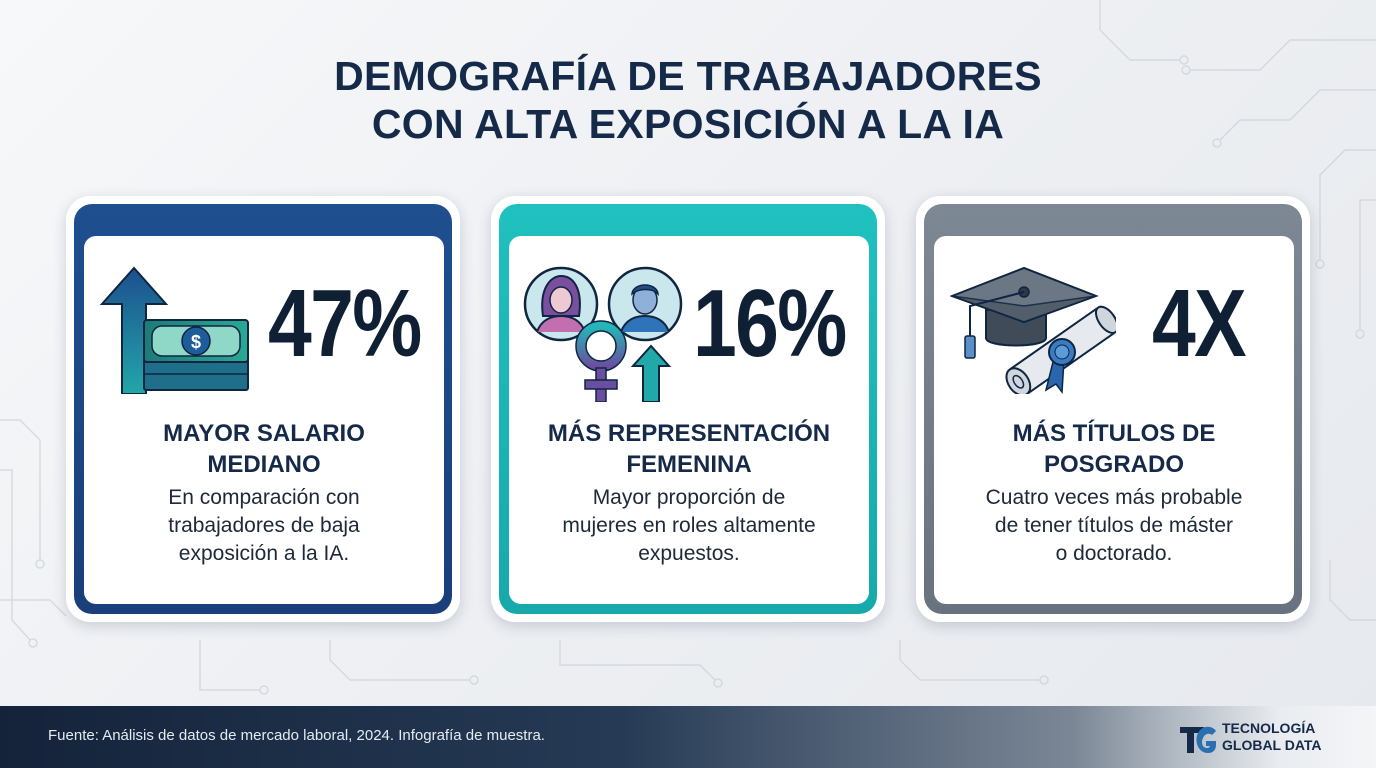 Image resolution: width=1376 pixels, height=768 pixels. Describe the element at coordinates (264, 497) in the screenshot. I see `card-description-line: En comparación con` at that location.